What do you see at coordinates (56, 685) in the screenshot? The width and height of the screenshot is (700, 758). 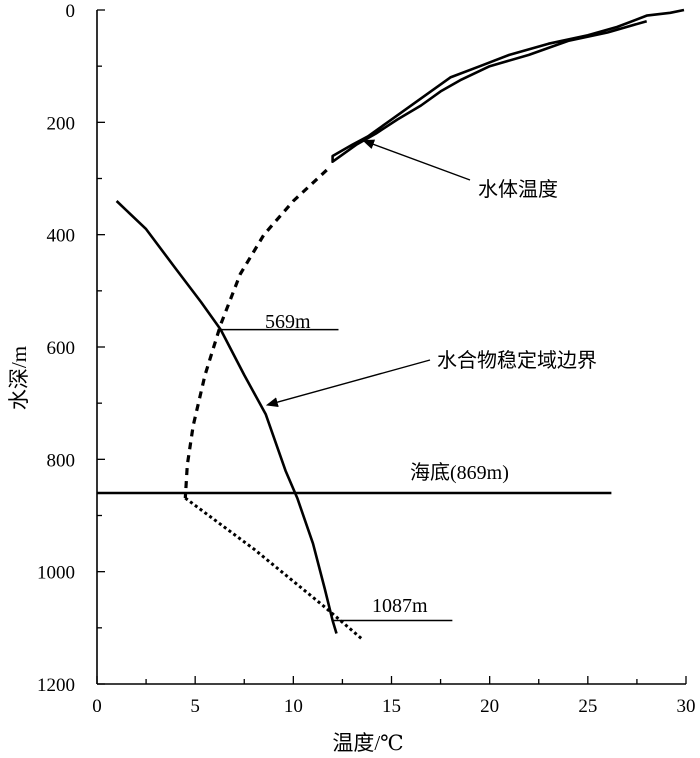 I see `y-tick-label: 1200` at bounding box center [56, 685].